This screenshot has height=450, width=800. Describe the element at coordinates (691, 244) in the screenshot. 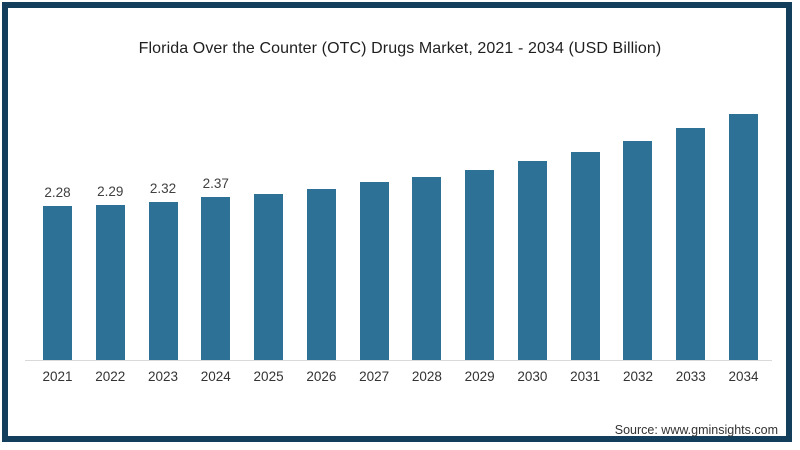

I see `bar-2033` at that location.